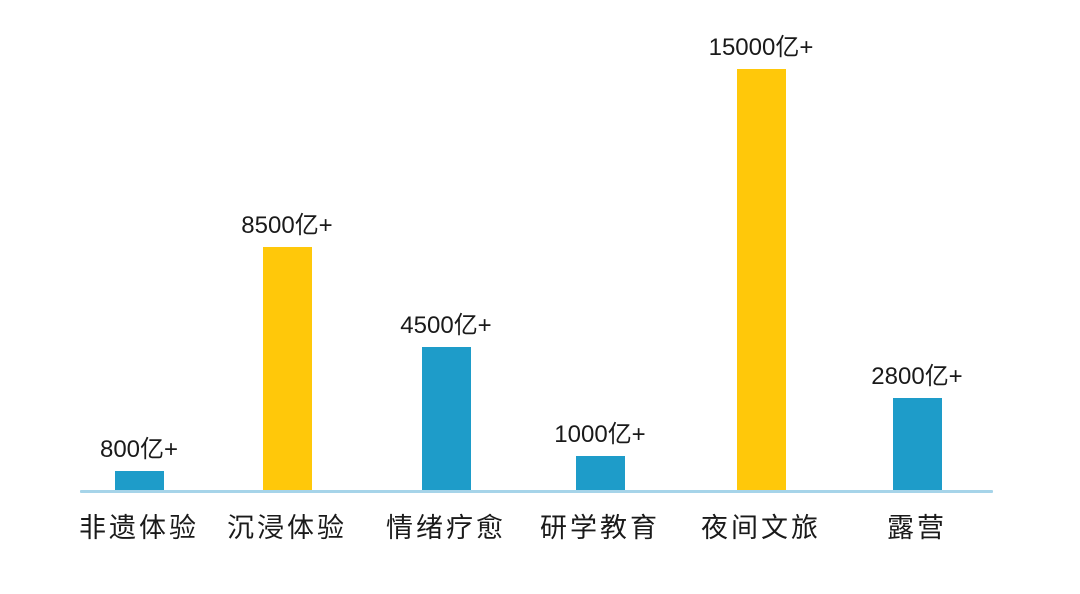 The height and width of the screenshot is (594, 1080). I want to click on bar-value-label-2: 8500亿+, so click(287, 225).